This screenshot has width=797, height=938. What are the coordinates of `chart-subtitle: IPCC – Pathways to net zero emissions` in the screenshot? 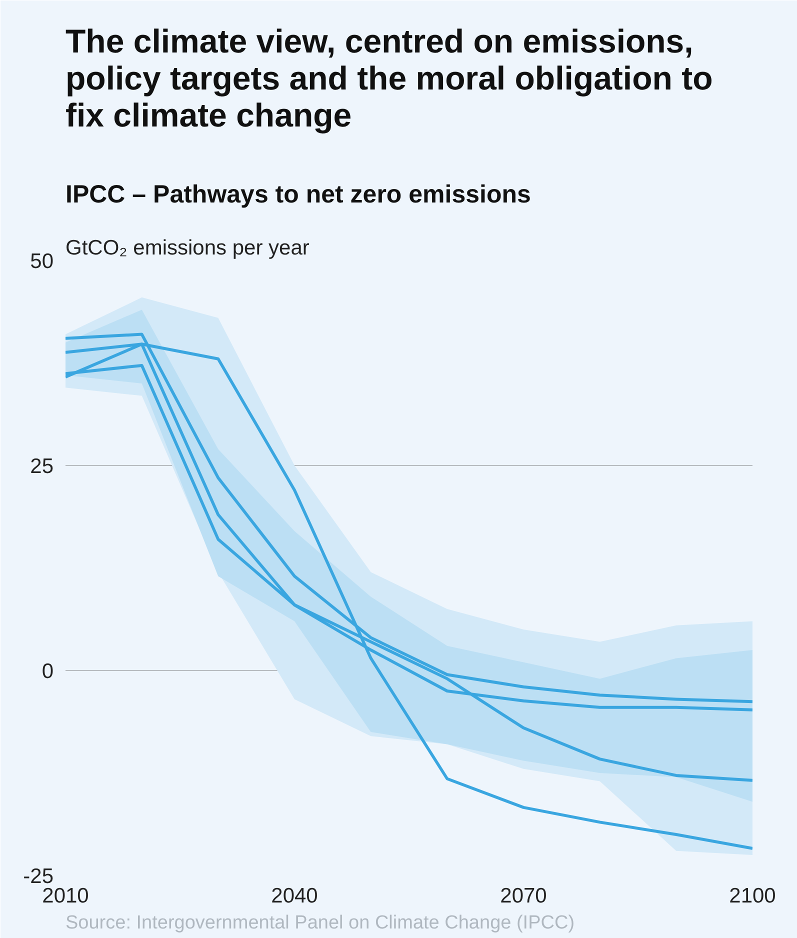 It's located at (298, 194).